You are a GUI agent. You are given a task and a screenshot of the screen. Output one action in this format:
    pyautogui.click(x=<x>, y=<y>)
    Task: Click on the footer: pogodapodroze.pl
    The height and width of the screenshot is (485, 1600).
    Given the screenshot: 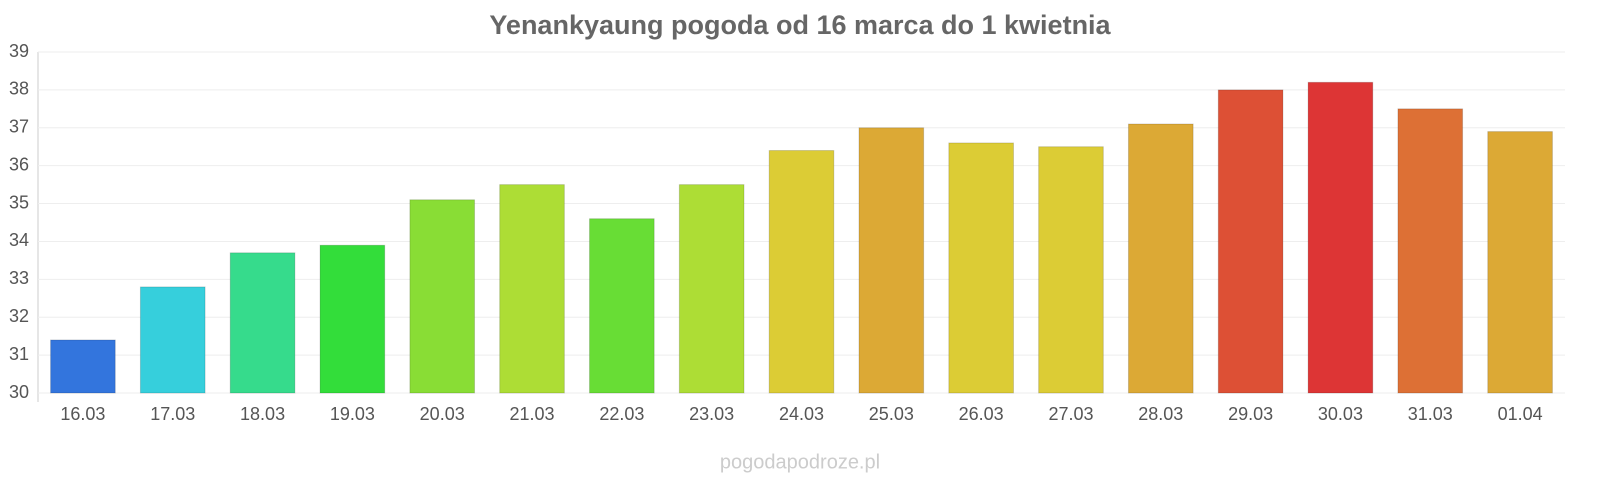 What is the action you would take?
    pyautogui.click(x=800, y=462)
    